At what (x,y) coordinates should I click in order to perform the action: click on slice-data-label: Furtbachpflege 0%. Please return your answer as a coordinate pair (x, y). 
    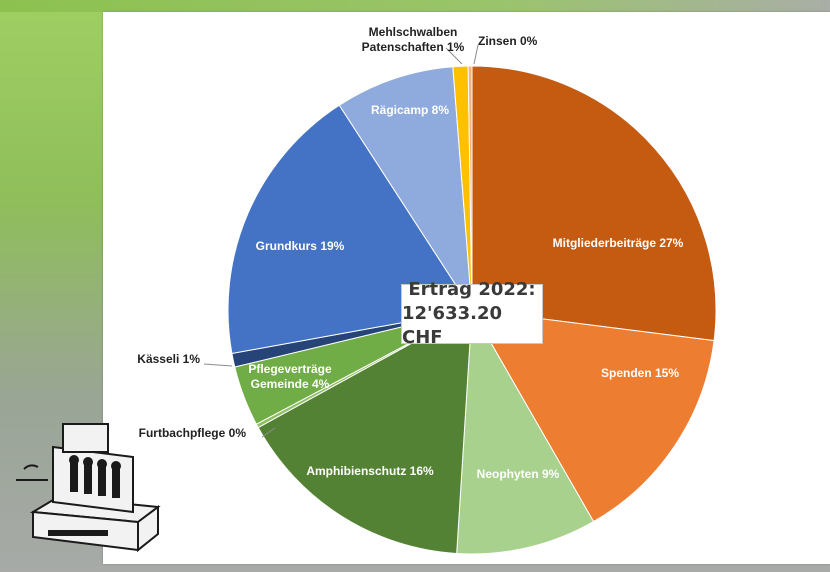
    Looking at the image, I should click on (193, 433).